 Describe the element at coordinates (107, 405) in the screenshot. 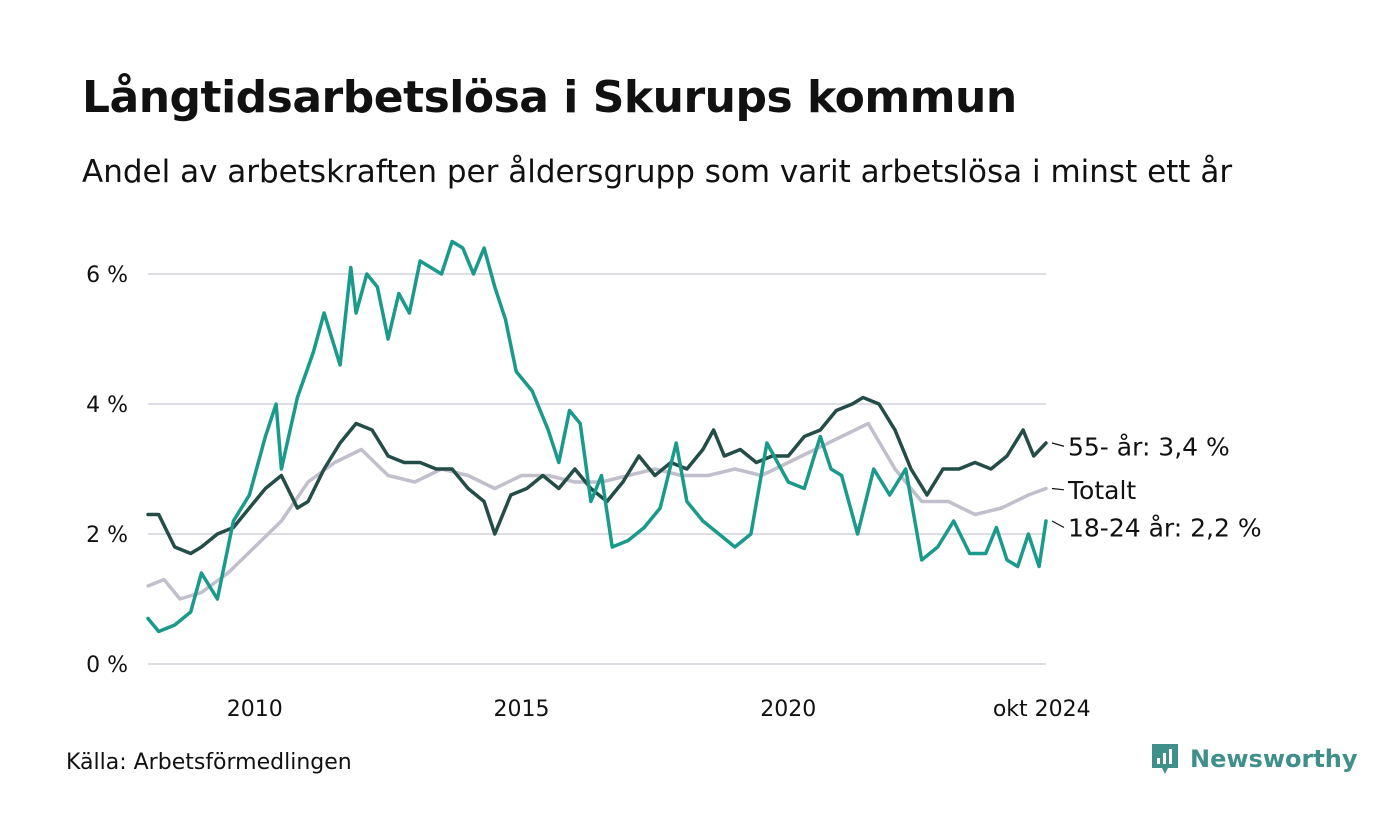

I see `y-tick-label: 4 %` at that location.